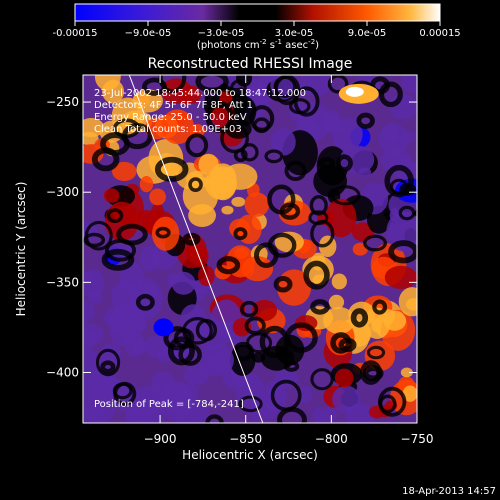 This screenshot has height=500, width=500. Describe the element at coordinates (169, 404) in the screenshot. I see `annotation-peak: Position of Peak = [-784,-241]` at that location.